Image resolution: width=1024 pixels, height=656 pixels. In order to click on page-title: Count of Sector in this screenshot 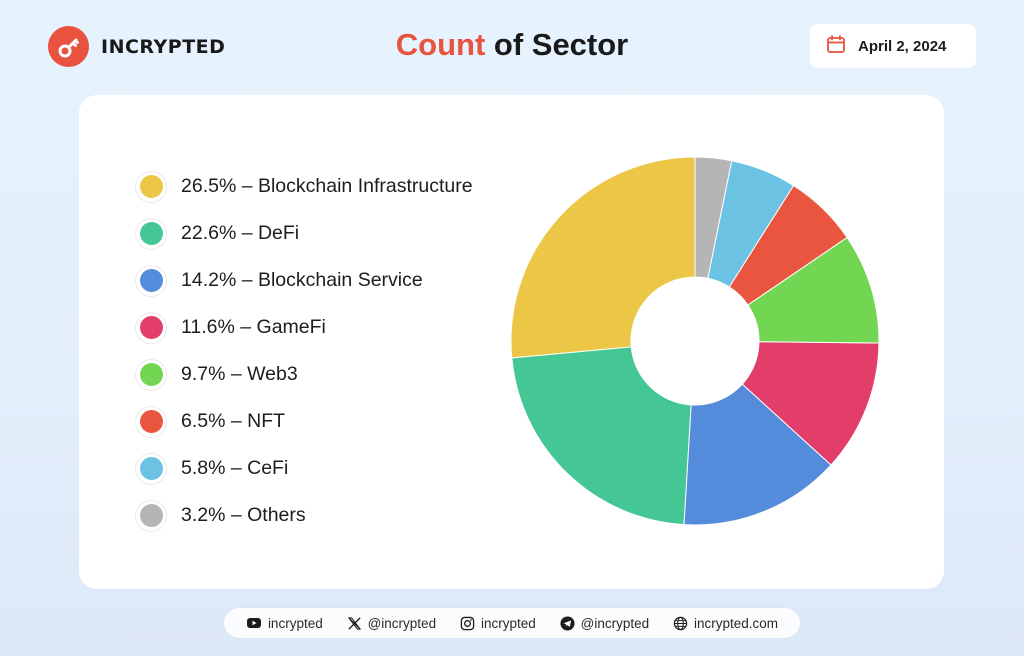, I will do `click(512, 45)`.